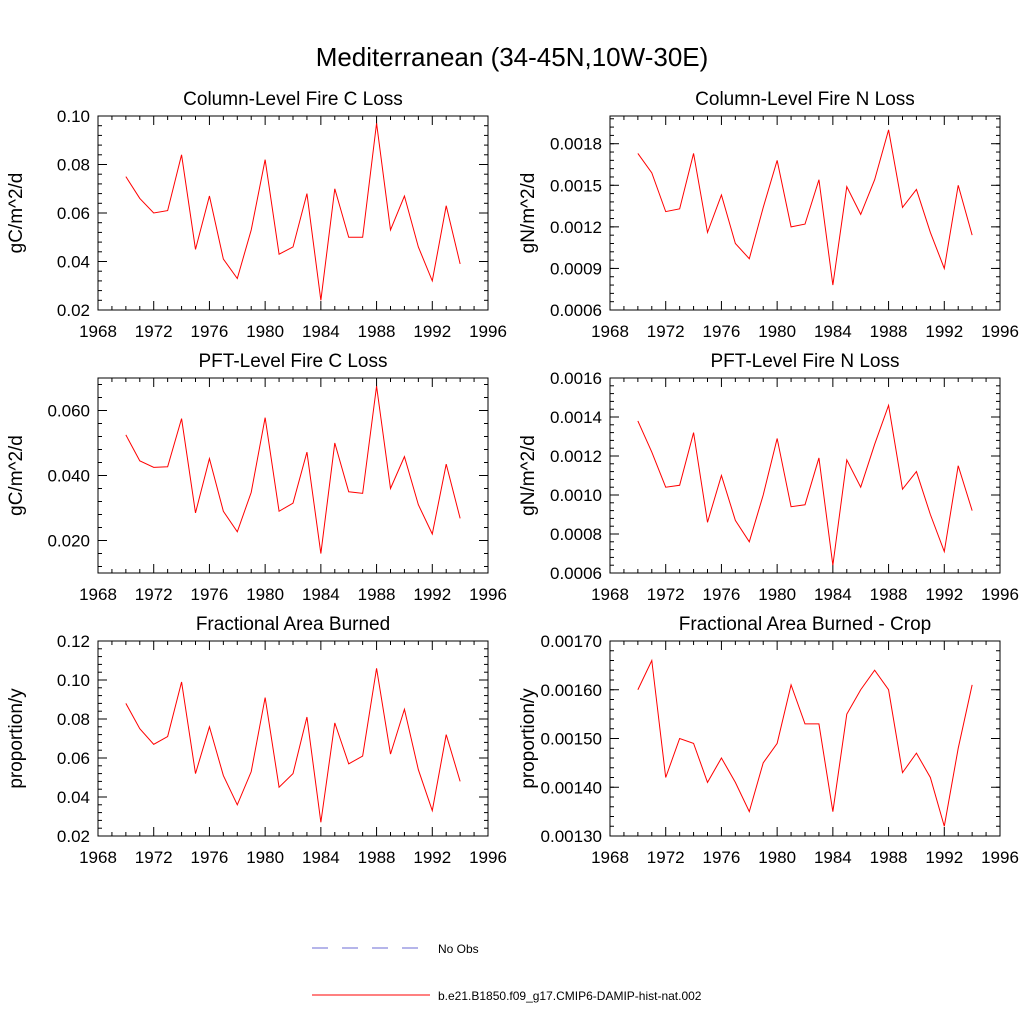 This screenshot has width=1024, height=1024. What do you see at coordinates (458, 949) in the screenshot?
I see `legend-label-1: No Obs` at bounding box center [458, 949].